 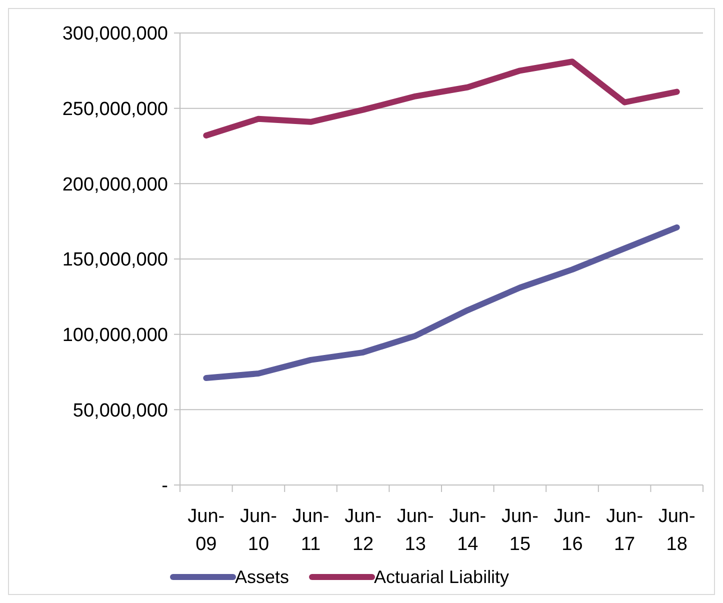 I want to click on x-tick-label: Jun-11, so click(x=311, y=530).